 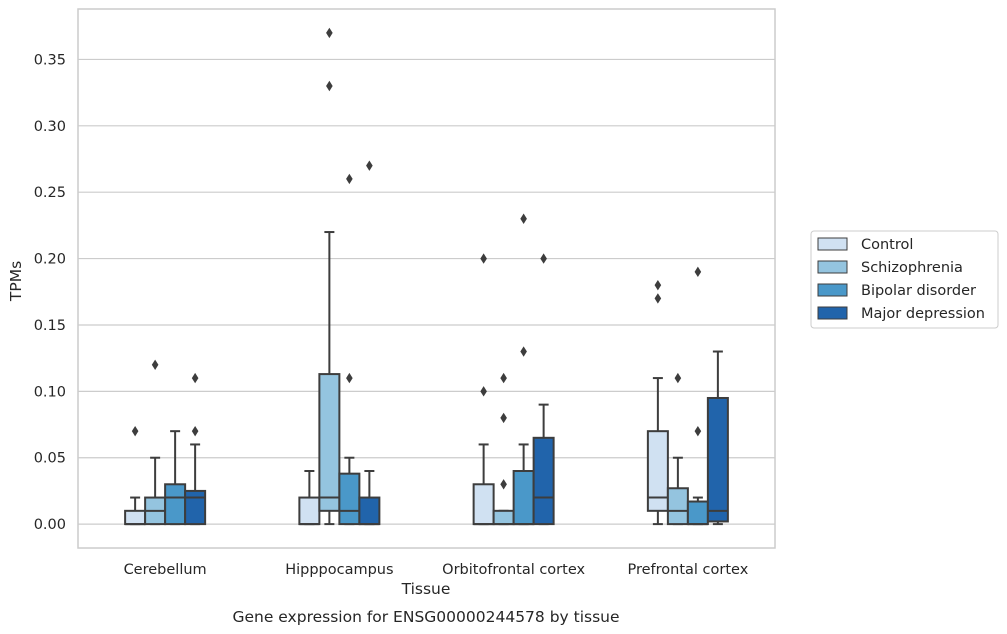 What do you see at coordinates (16, 281) in the screenshot?
I see `y-axis-label: TPMs` at bounding box center [16, 281].